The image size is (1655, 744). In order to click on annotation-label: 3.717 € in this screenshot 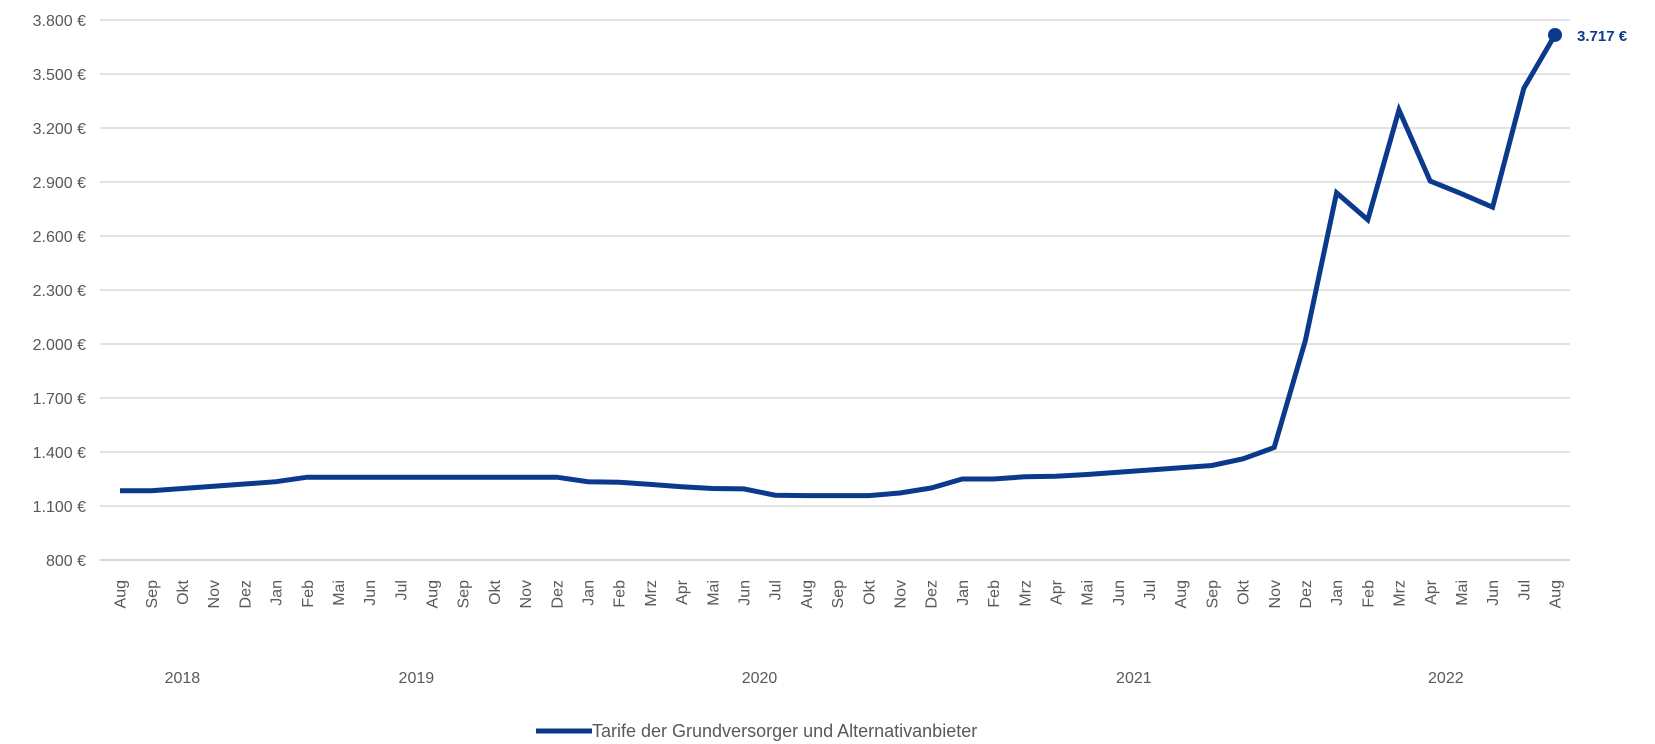, I will do `click(1602, 36)`.